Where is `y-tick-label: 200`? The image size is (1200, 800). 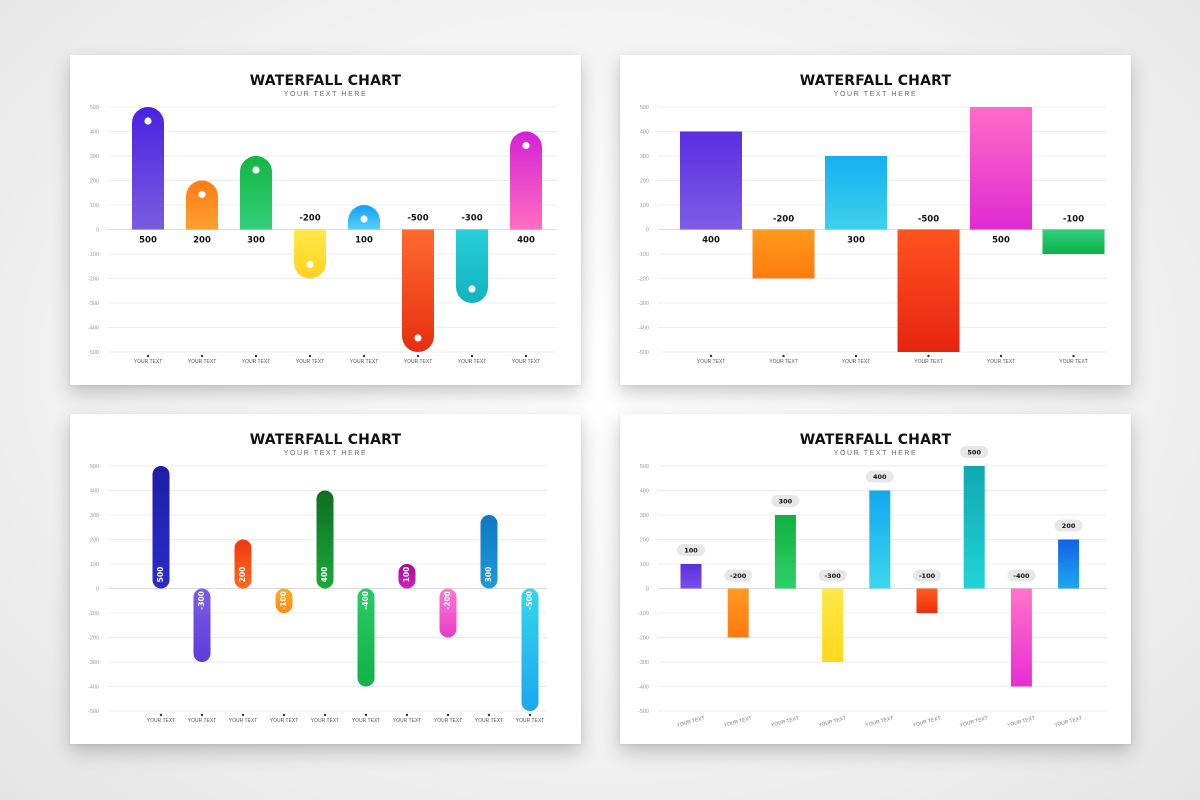 y-tick-label: 200 is located at coordinates (644, 541).